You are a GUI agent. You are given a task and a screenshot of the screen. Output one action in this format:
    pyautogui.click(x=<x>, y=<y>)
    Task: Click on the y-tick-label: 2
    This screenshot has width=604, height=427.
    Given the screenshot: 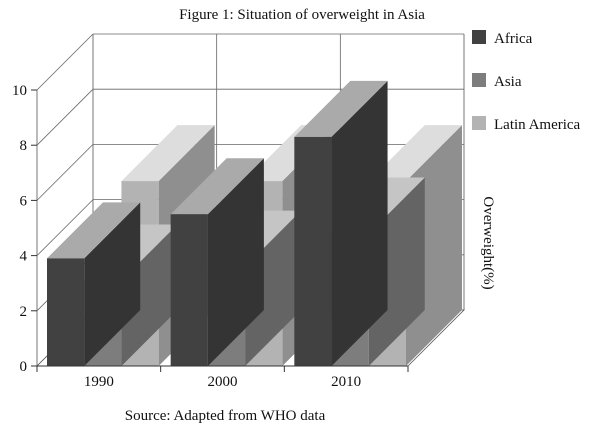 What is the action you would take?
    pyautogui.click(x=24, y=312)
    